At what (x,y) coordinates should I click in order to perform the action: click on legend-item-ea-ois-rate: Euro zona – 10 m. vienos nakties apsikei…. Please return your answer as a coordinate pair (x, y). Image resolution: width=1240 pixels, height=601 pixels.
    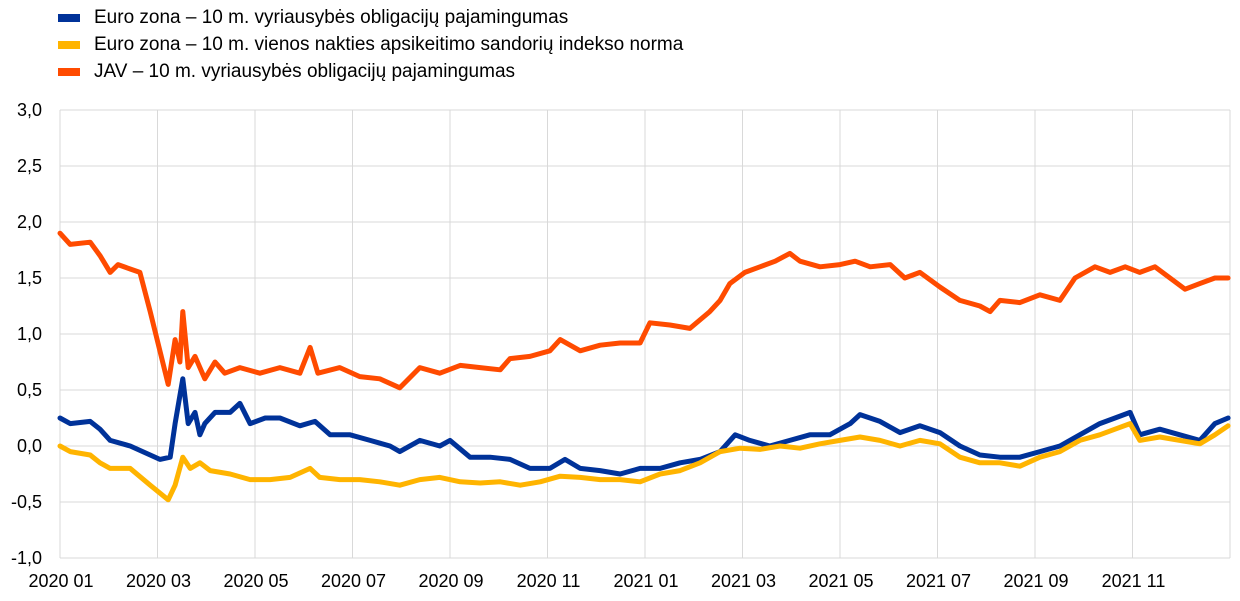
    Looking at the image, I should click on (370, 44).